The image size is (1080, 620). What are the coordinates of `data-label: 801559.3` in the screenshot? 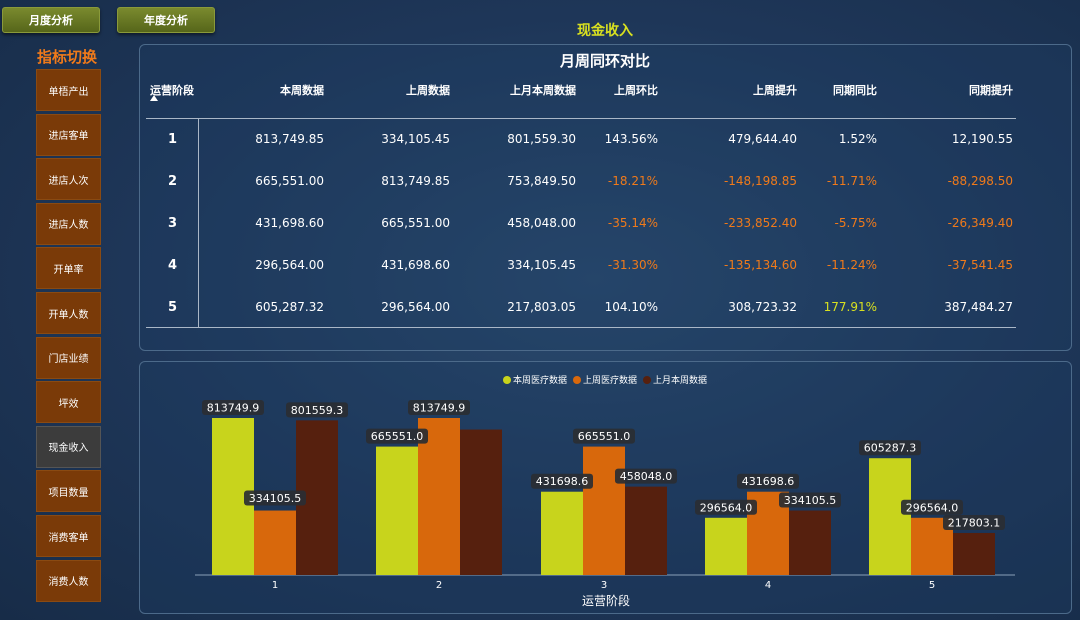 It's located at (317, 410).